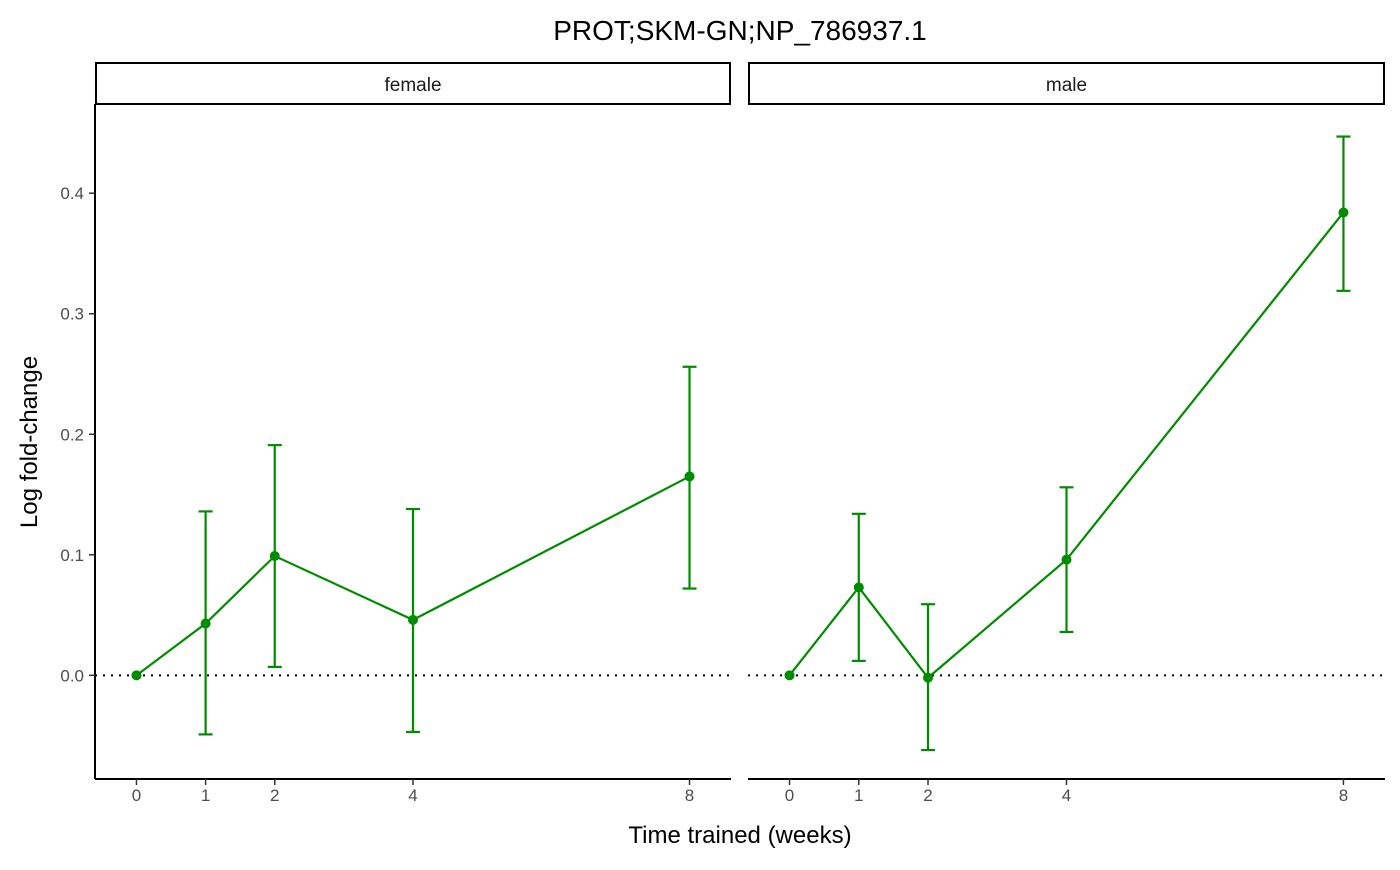 This screenshot has height=870, width=1400. I want to click on facet-label: male, so click(1066, 85).